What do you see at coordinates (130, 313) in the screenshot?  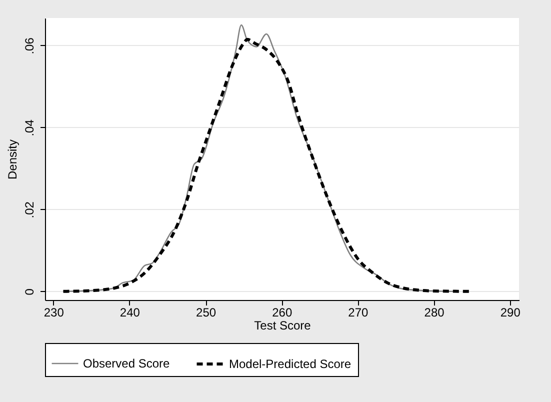 I see `x-tick-label: 240` at bounding box center [130, 313].